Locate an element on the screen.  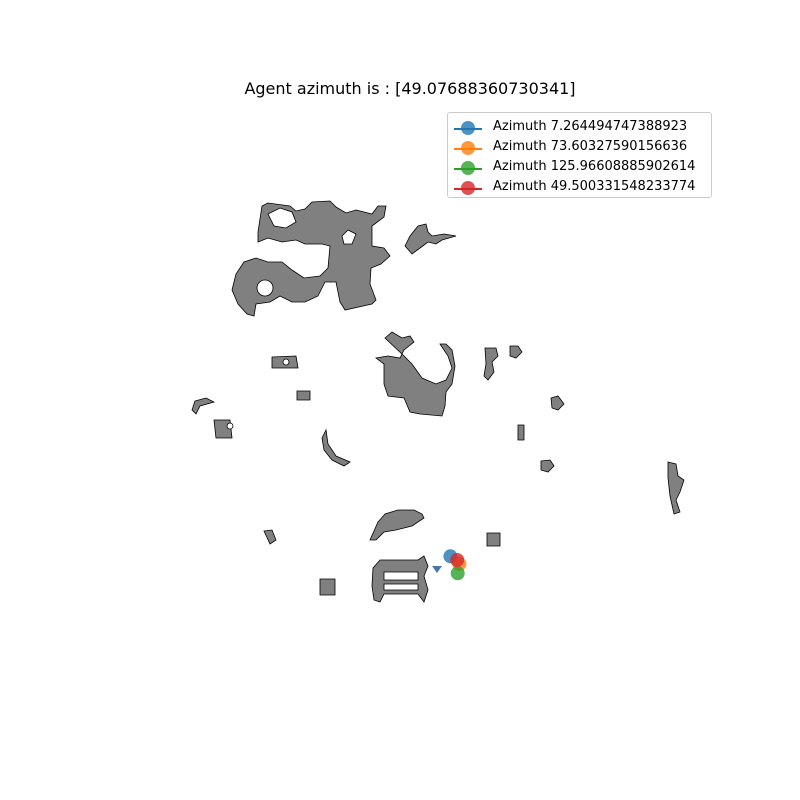
legend-label: Azimuth 125.96608885902614 is located at coordinates (594, 166).